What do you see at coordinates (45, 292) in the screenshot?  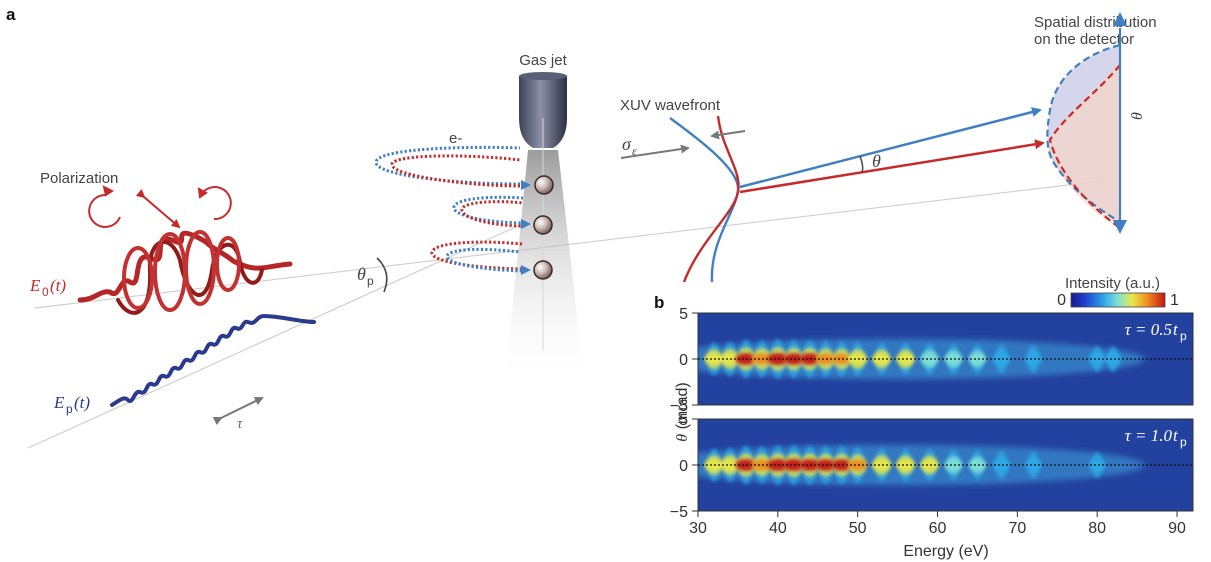 I see `svg-text: 0` at bounding box center [45, 292].